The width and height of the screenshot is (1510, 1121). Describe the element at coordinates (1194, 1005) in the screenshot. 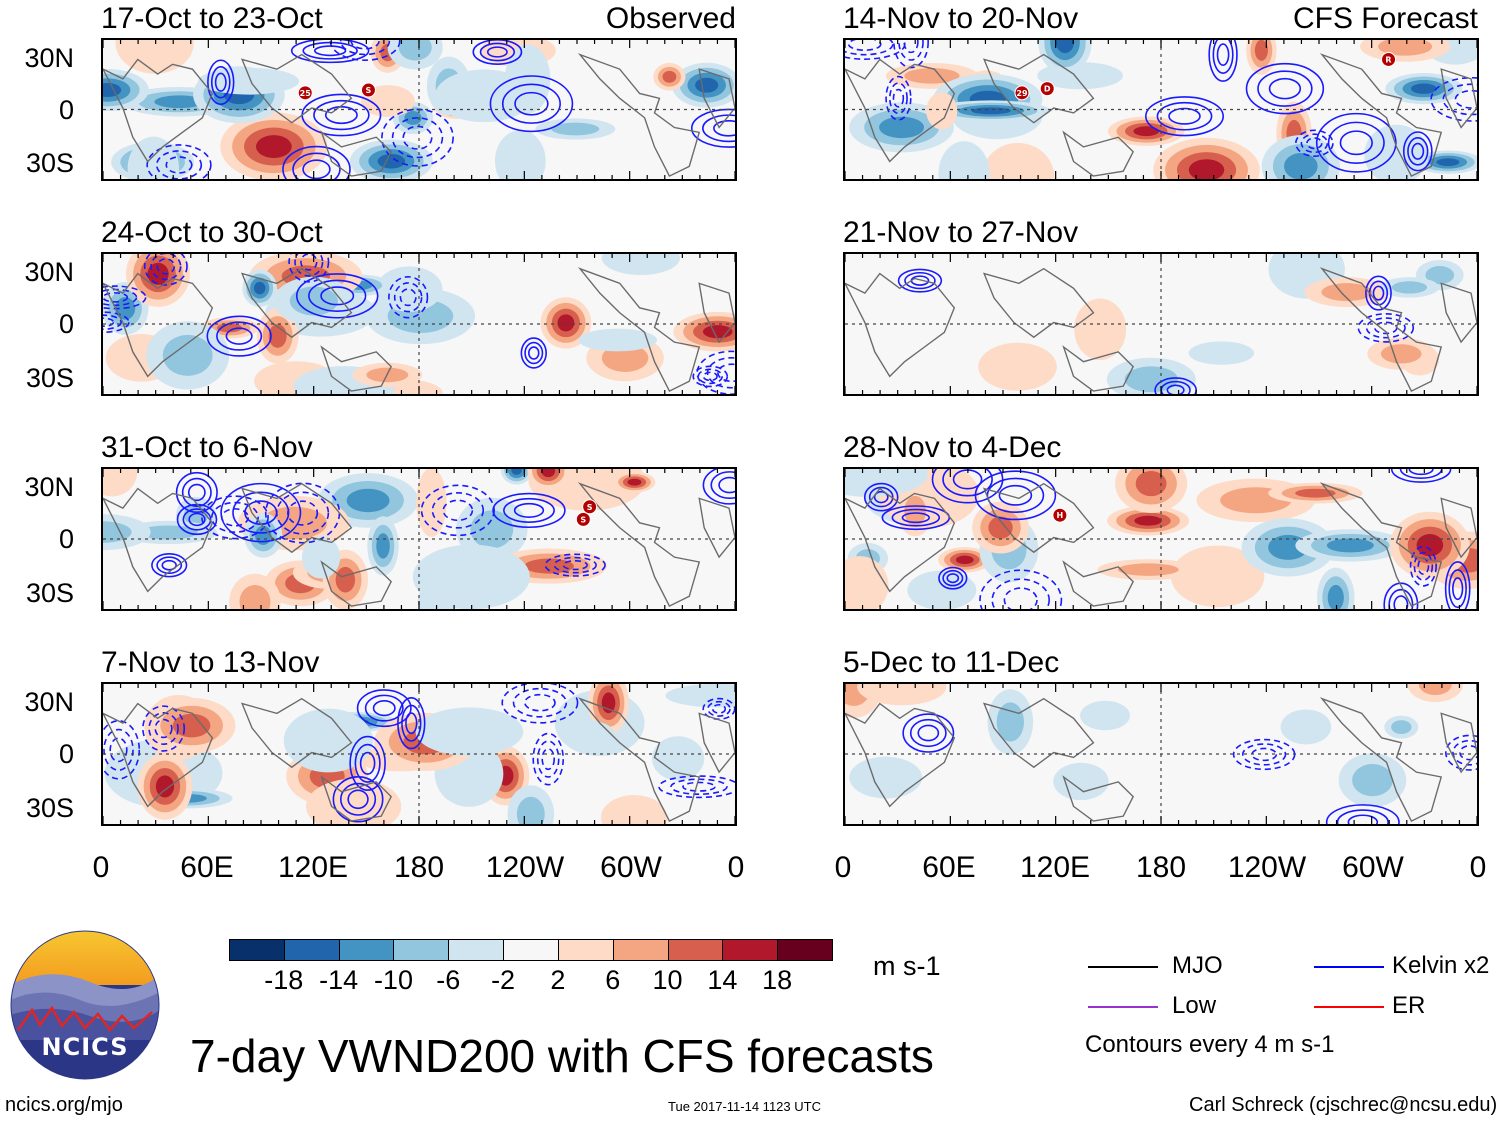

I see `legend-label: Low` at that location.